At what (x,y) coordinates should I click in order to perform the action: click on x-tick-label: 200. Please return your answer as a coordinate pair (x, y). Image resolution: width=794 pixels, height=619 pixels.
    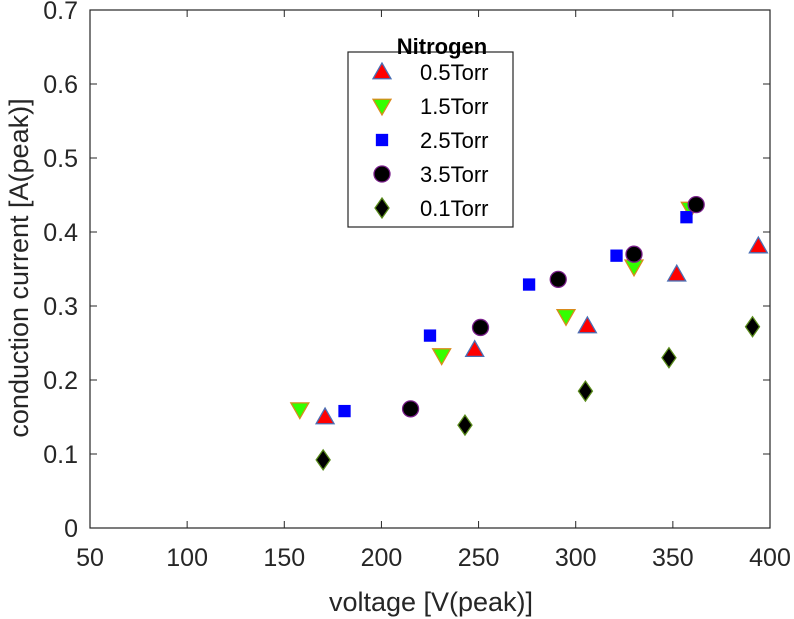
    Looking at the image, I should click on (382, 558).